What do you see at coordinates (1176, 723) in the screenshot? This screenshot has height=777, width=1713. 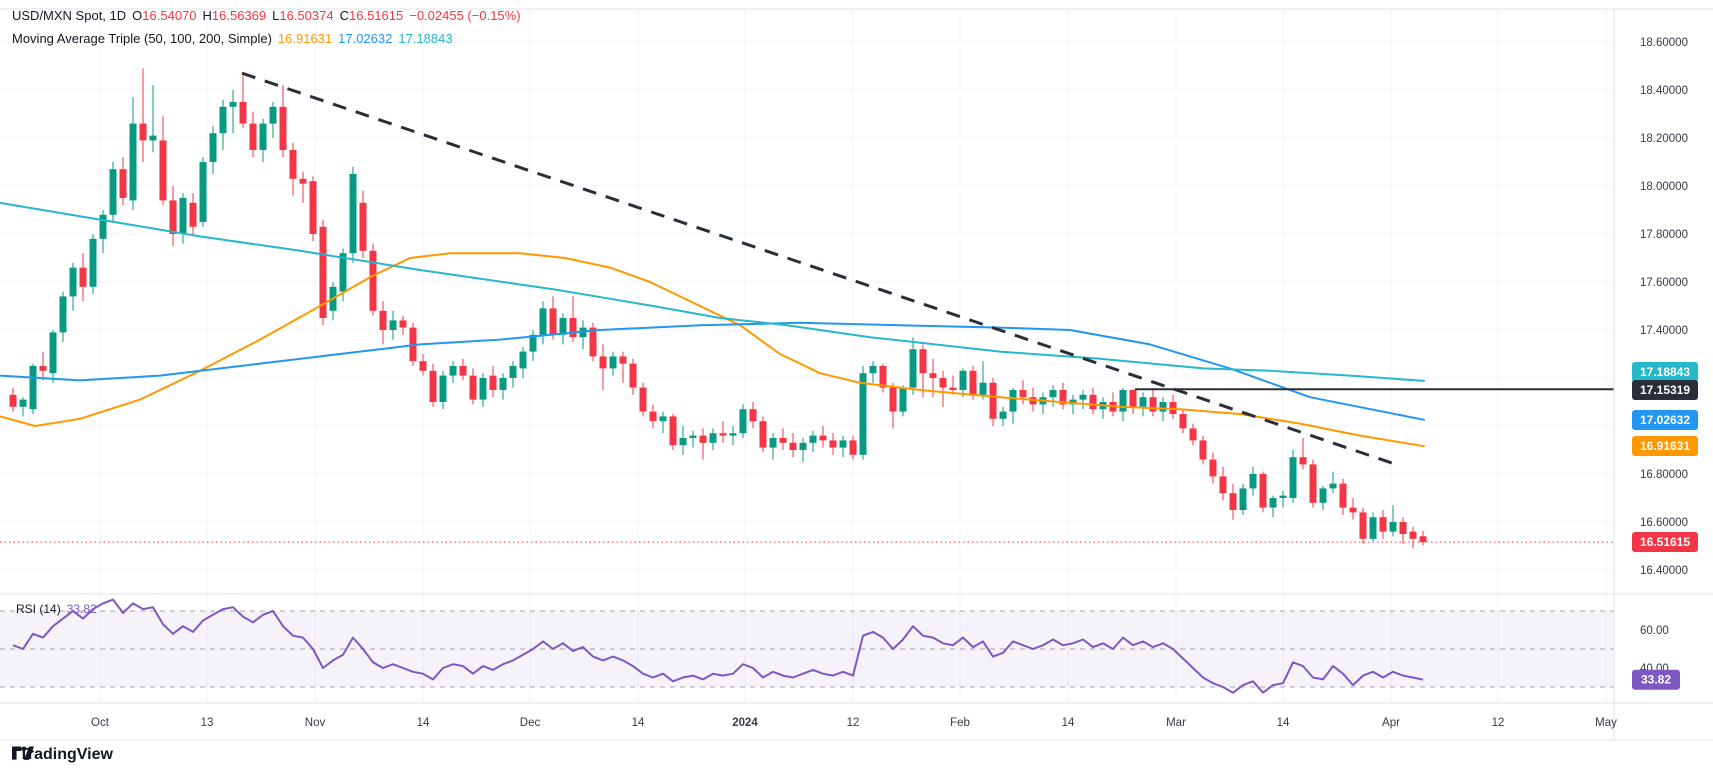 I see `time-axis-label: Mar` at bounding box center [1176, 723].